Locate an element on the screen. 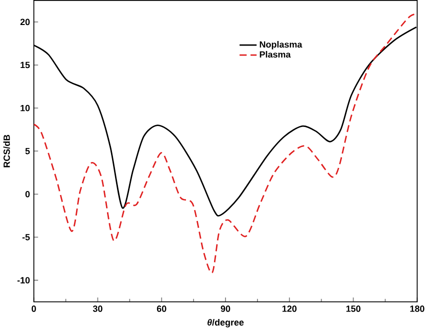 Image resolution: width=428 pixels, height=331 pixels. x-tick-label: 30 is located at coordinates (97, 309).